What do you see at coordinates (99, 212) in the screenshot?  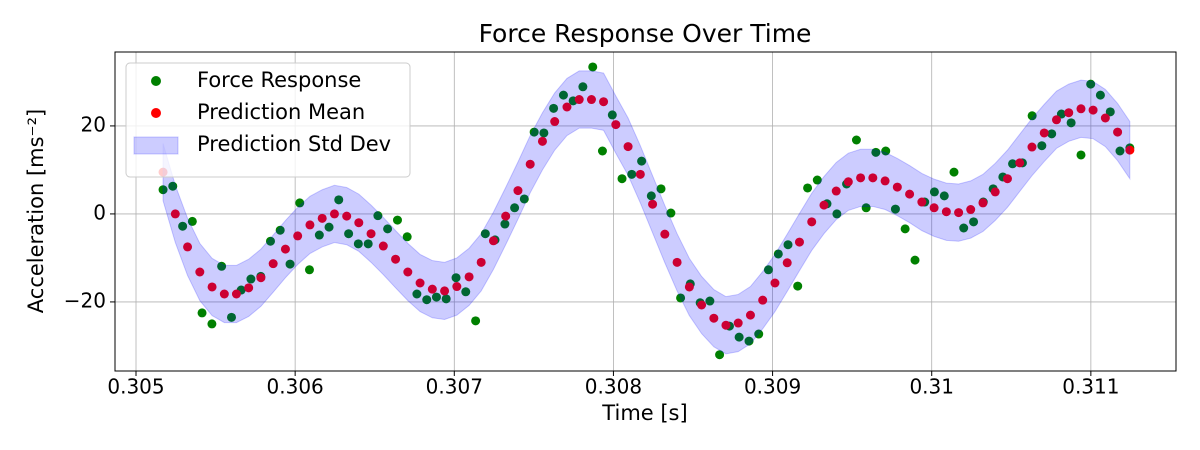 I see `y-tick-label: 0` at bounding box center [99, 212].